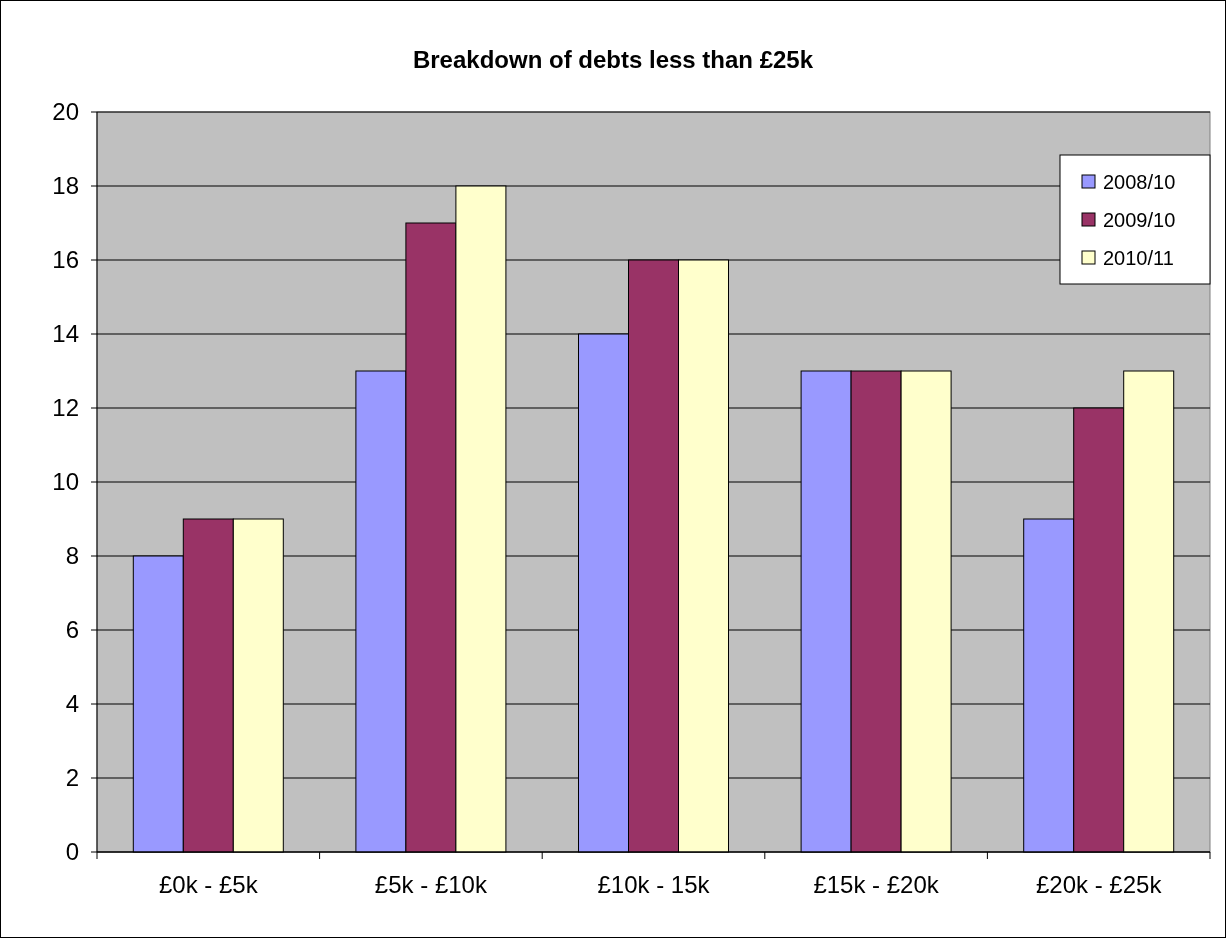 The image size is (1226, 938). What do you see at coordinates (1139, 182) in the screenshot?
I see `legend-label: 2008/10` at bounding box center [1139, 182].